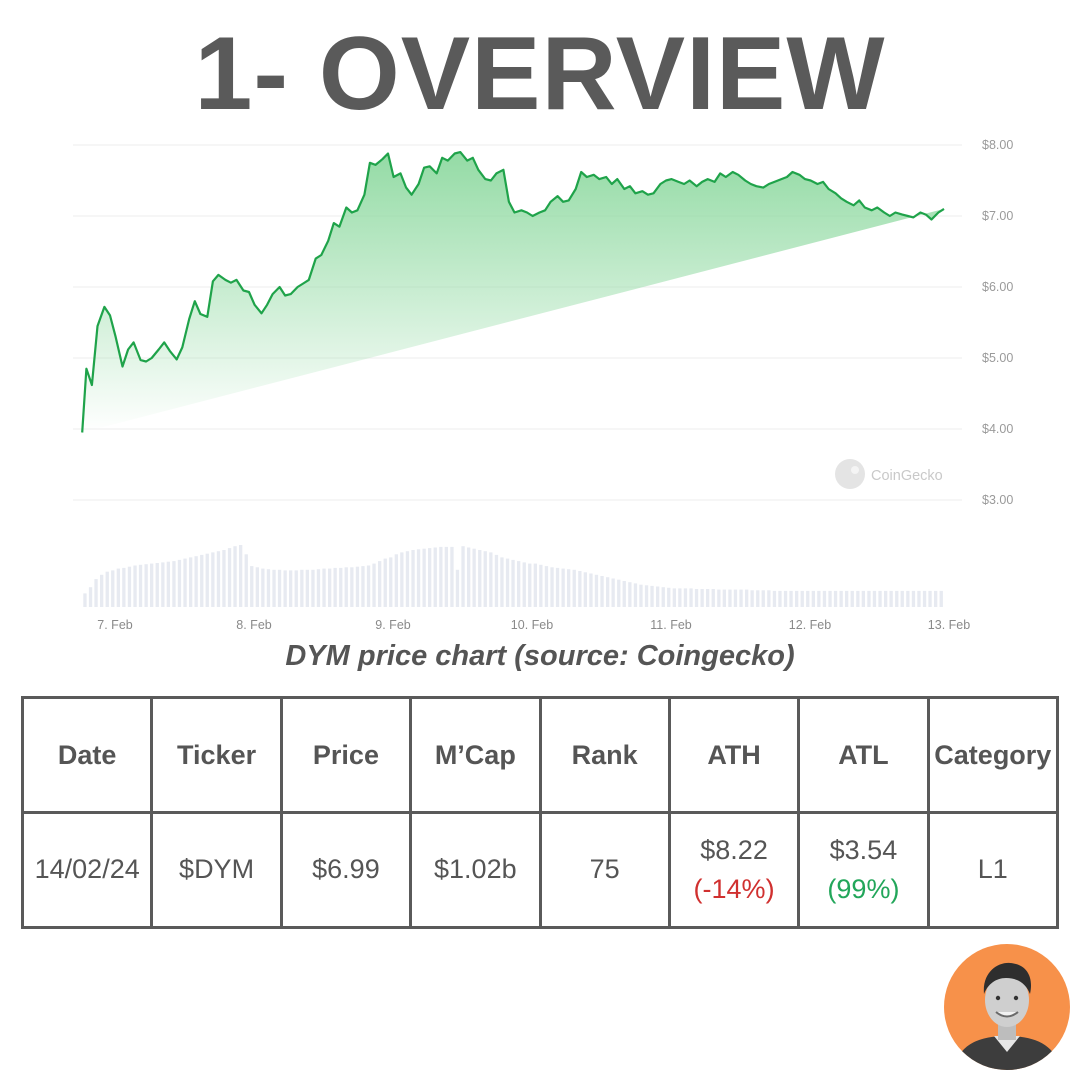 This screenshot has height=1080, width=1080. What do you see at coordinates (604, 870) in the screenshot?
I see `cell-rank: 75` at bounding box center [604, 870].